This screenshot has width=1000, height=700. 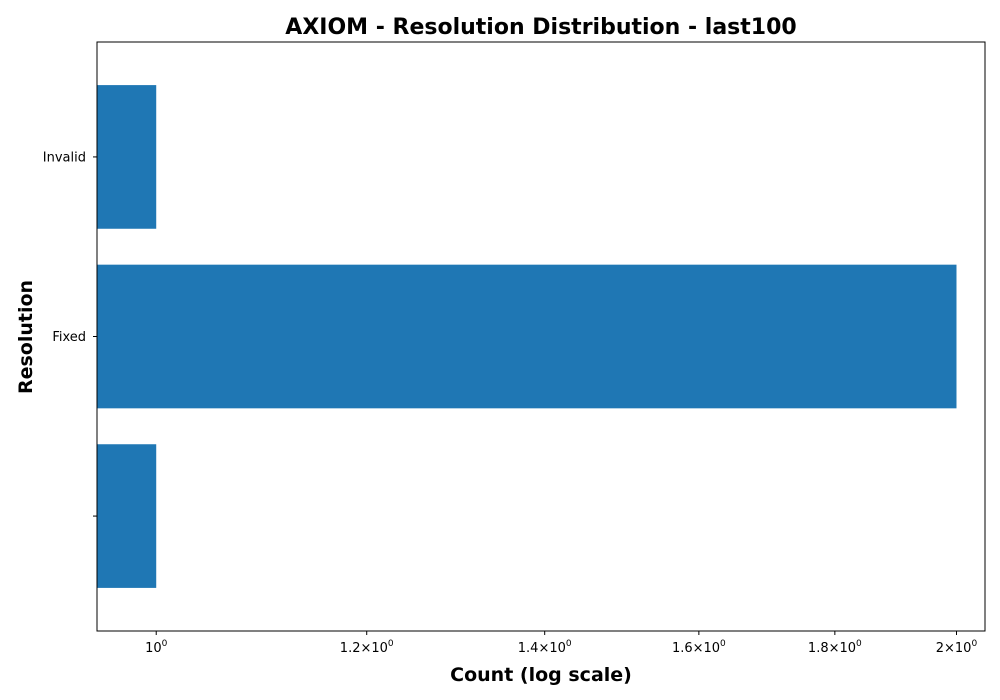 I want to click on bar-invalid, so click(x=127, y=157).